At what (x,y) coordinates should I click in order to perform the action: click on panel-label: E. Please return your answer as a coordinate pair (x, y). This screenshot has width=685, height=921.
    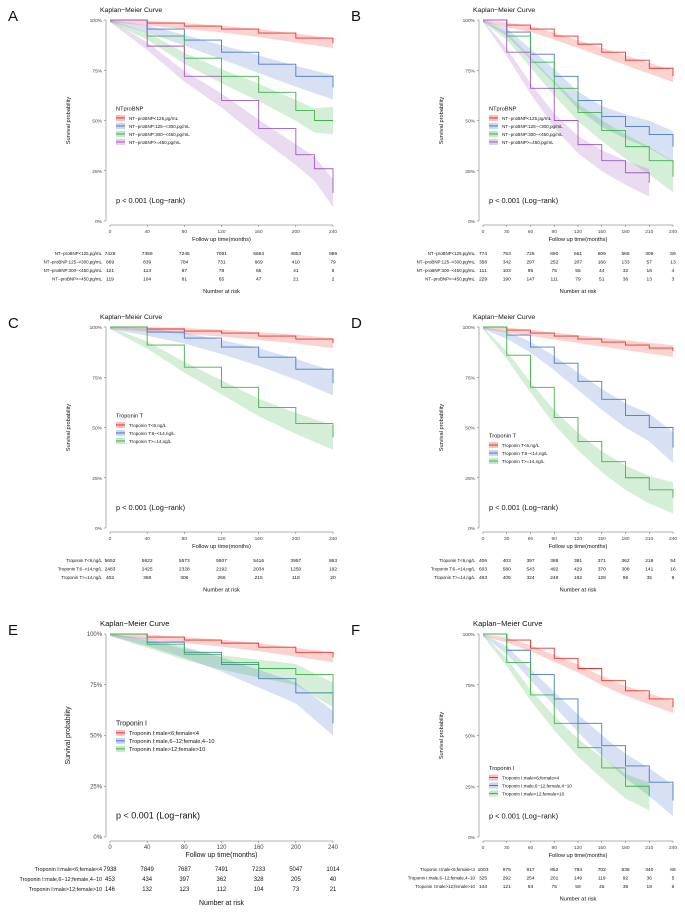
    Looking at the image, I should click on (13, 630).